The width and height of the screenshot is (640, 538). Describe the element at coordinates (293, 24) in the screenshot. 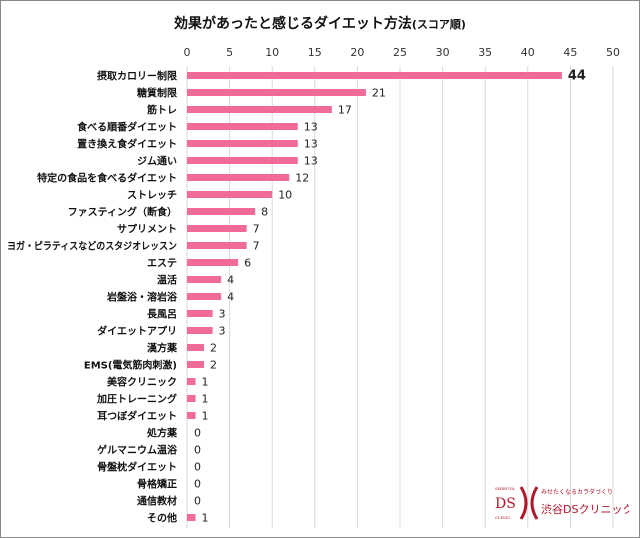

I see `chart-title-text: 効果があったと感じるダイエット方法` at that location.